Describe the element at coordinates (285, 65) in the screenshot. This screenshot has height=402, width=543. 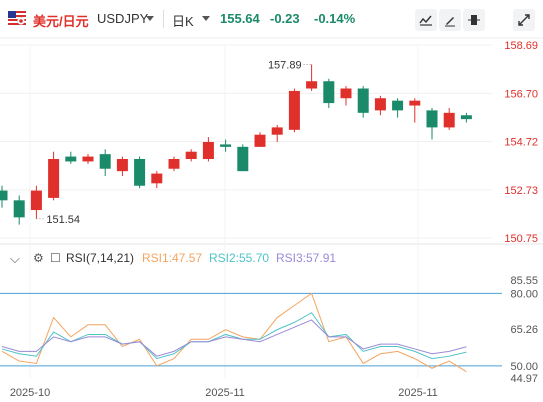
I see `high-annotation: 157.89` at that location.